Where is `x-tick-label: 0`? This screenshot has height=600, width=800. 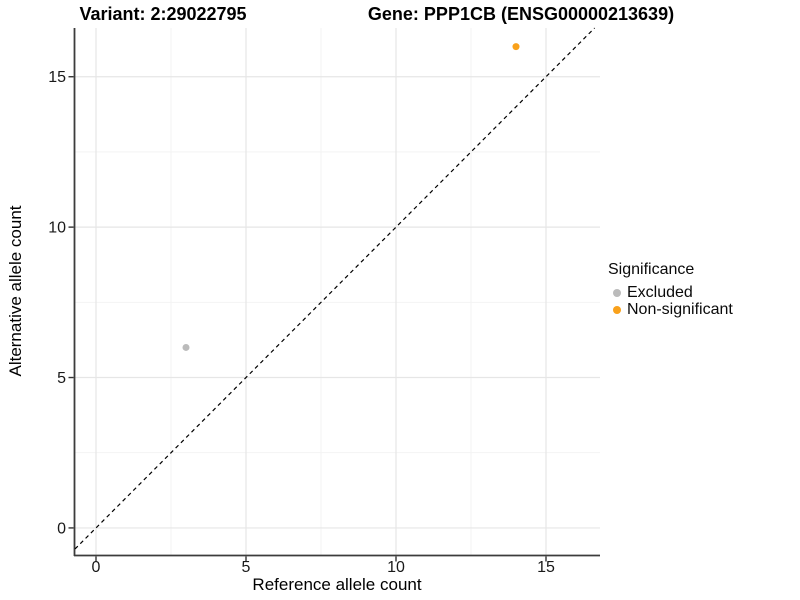 x-tick-label: 0 is located at coordinates (96, 567).